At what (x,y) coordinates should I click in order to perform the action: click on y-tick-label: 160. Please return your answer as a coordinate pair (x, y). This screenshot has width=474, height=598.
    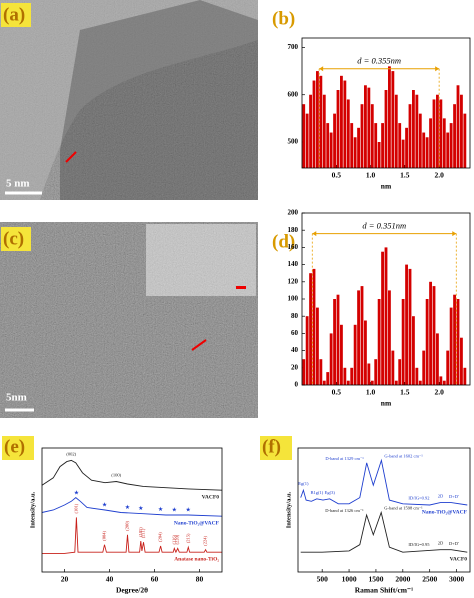
    Looking at the image, I should click on (293, 247).